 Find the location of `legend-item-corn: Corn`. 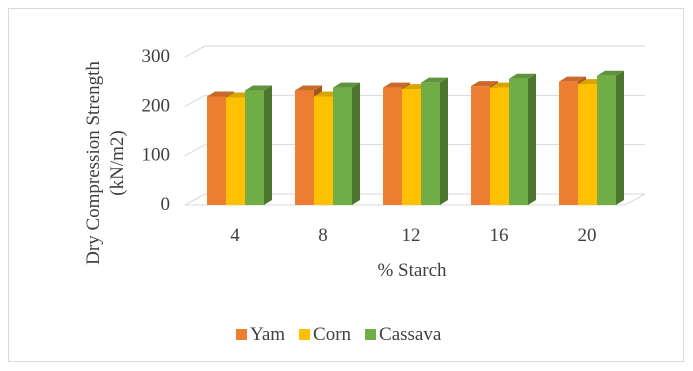

legend-item-corn: Corn is located at coordinates (325, 334).